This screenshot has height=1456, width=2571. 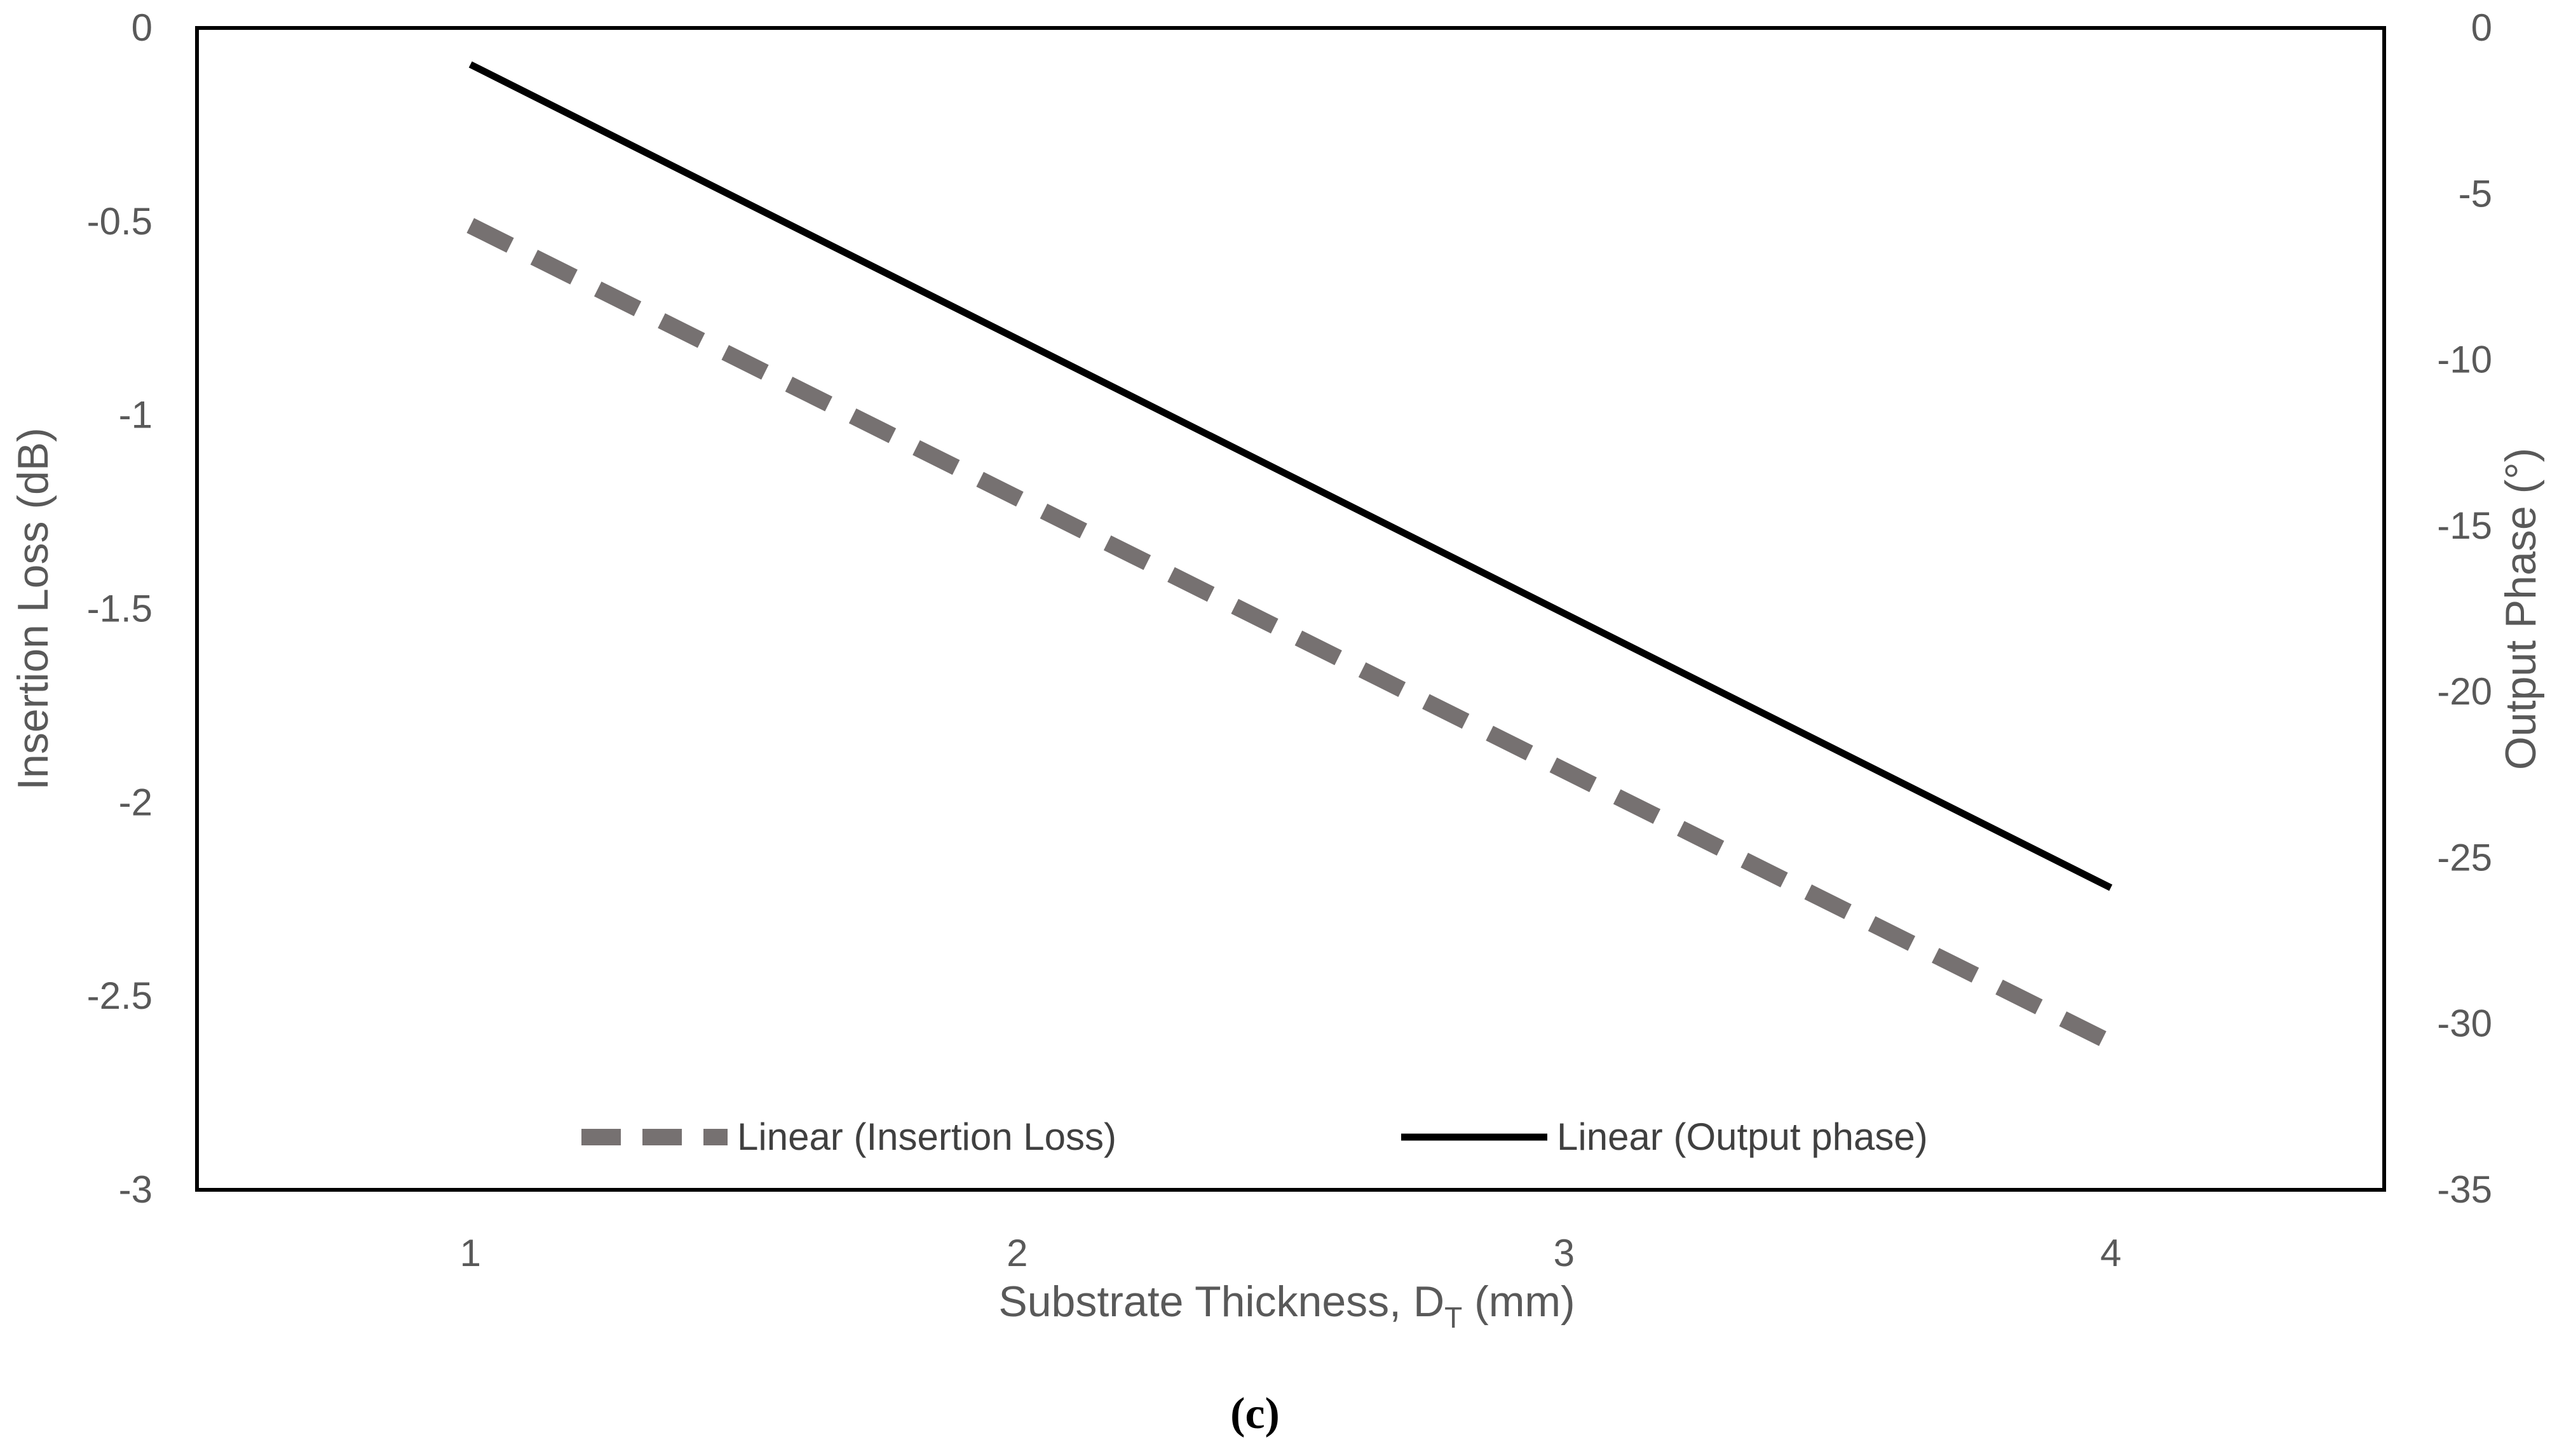 What do you see at coordinates (2481, 27) in the screenshot?
I see `right-axis-tick-label: 0` at bounding box center [2481, 27].